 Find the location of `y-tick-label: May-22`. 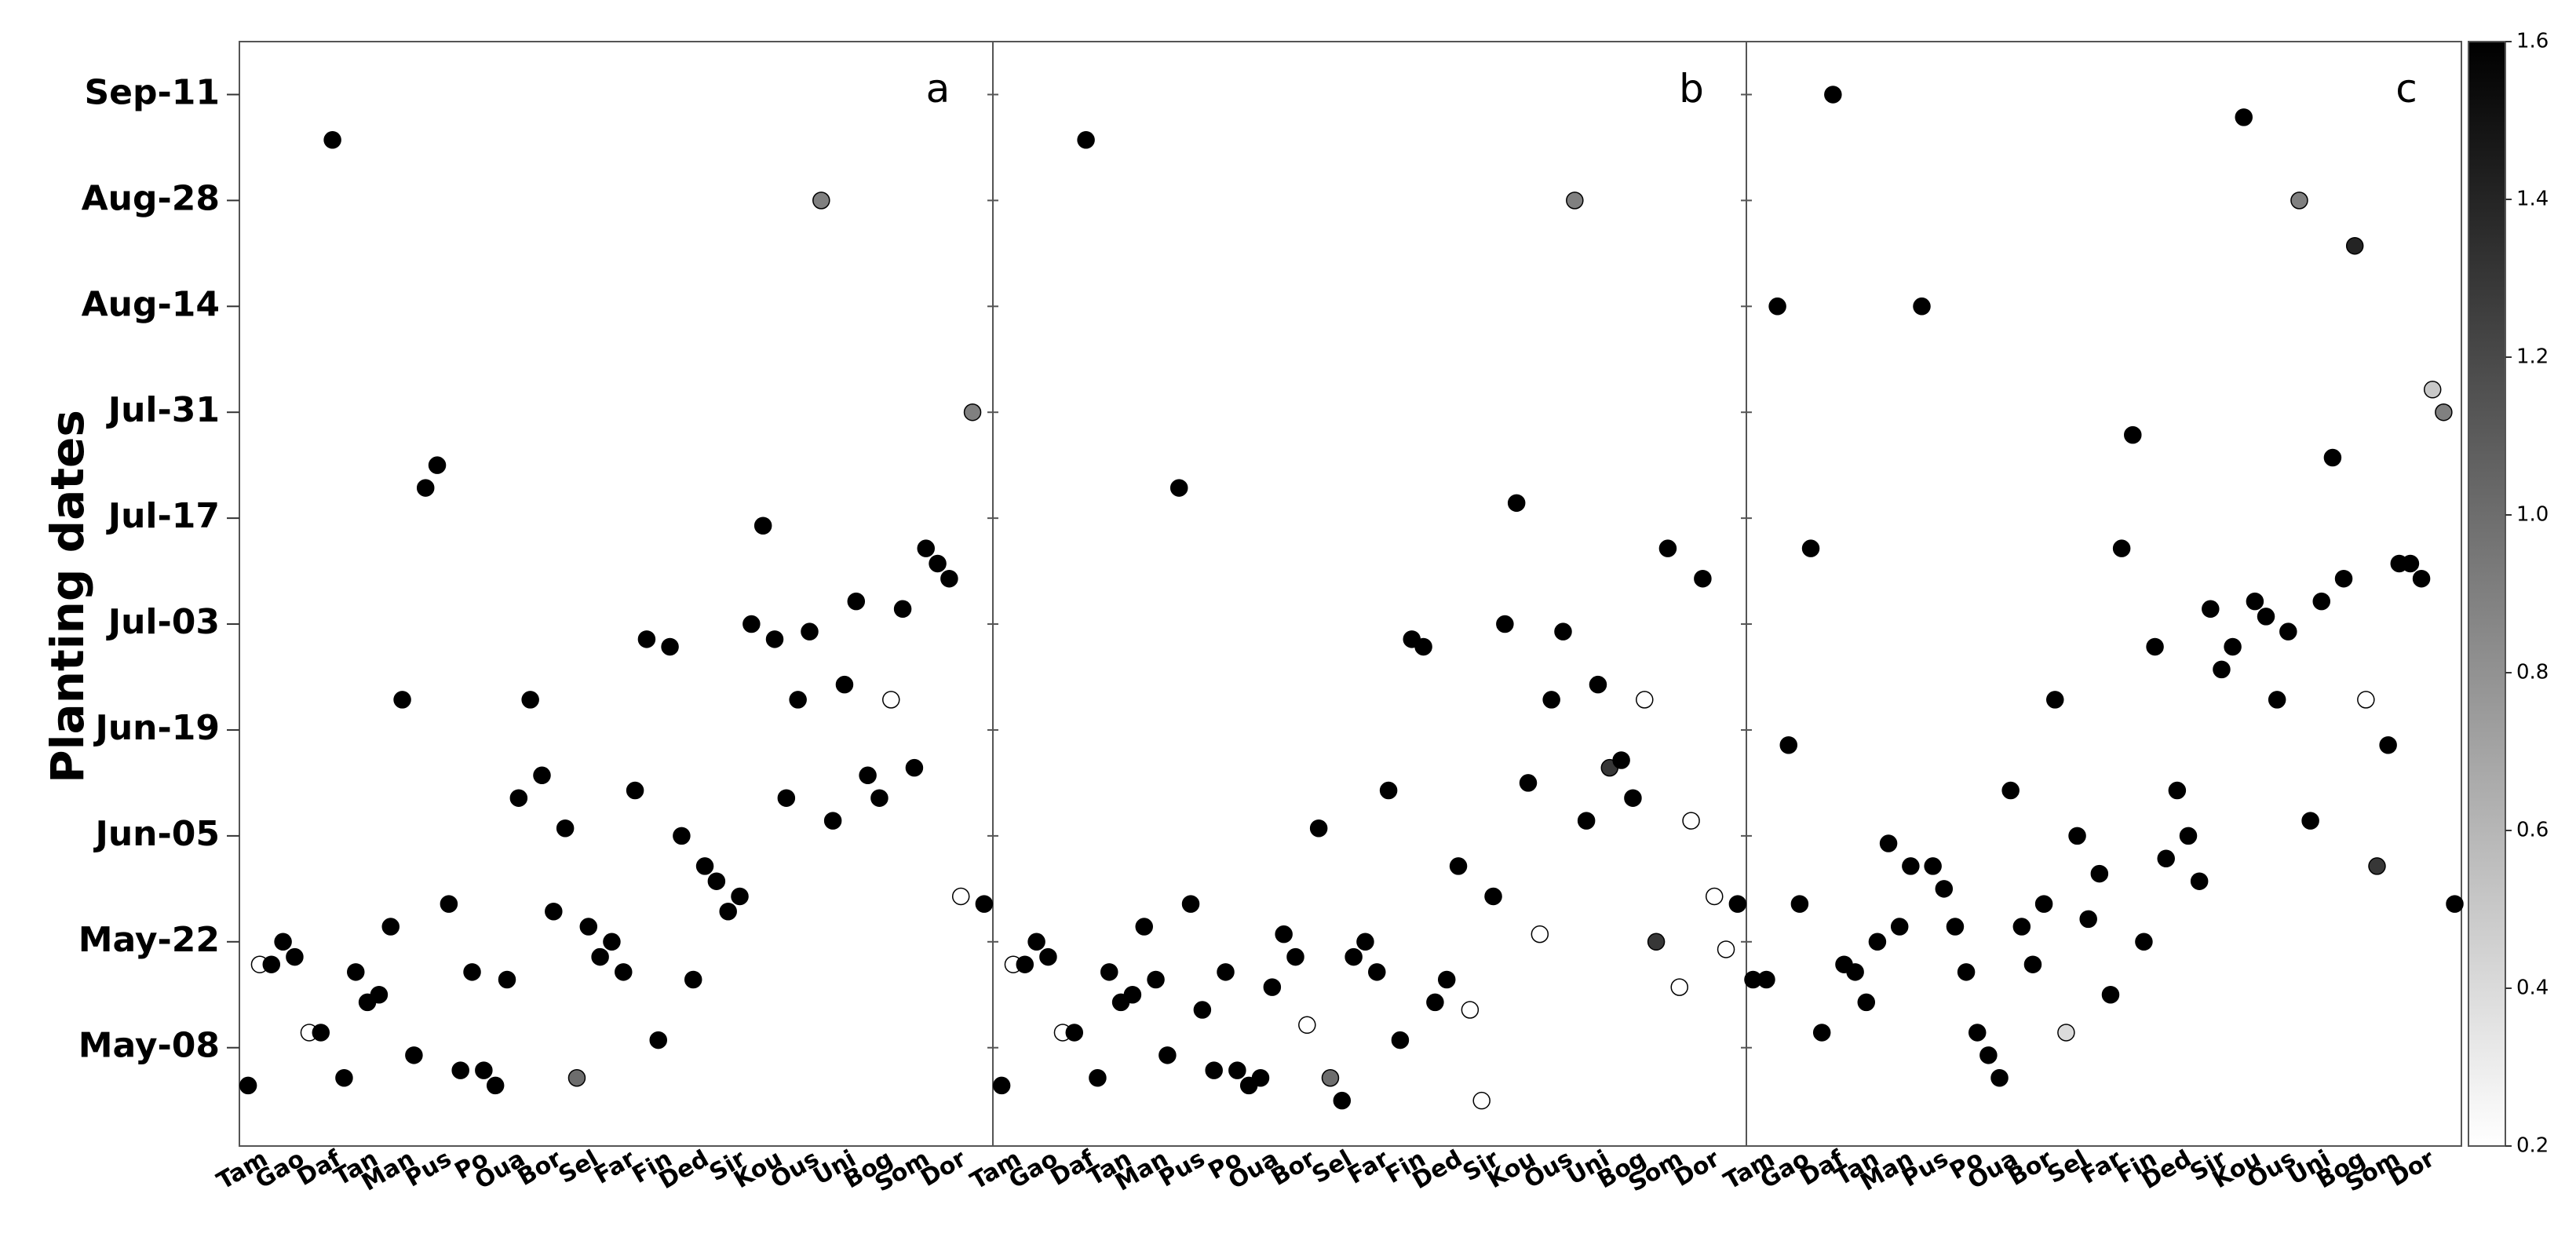

y-tick-label: May-22 is located at coordinates (149, 940).